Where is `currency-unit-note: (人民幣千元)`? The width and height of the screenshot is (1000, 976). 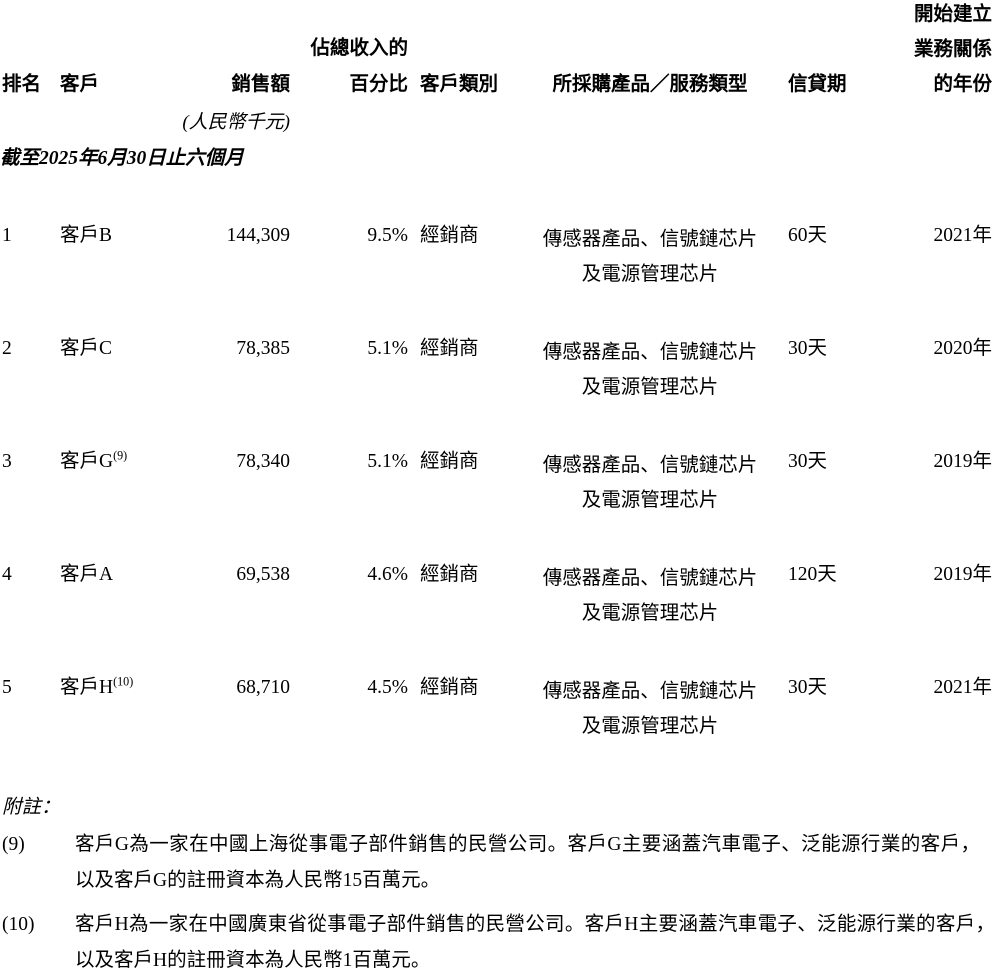 currency-unit-note: (人民幣千元) is located at coordinates (236, 122).